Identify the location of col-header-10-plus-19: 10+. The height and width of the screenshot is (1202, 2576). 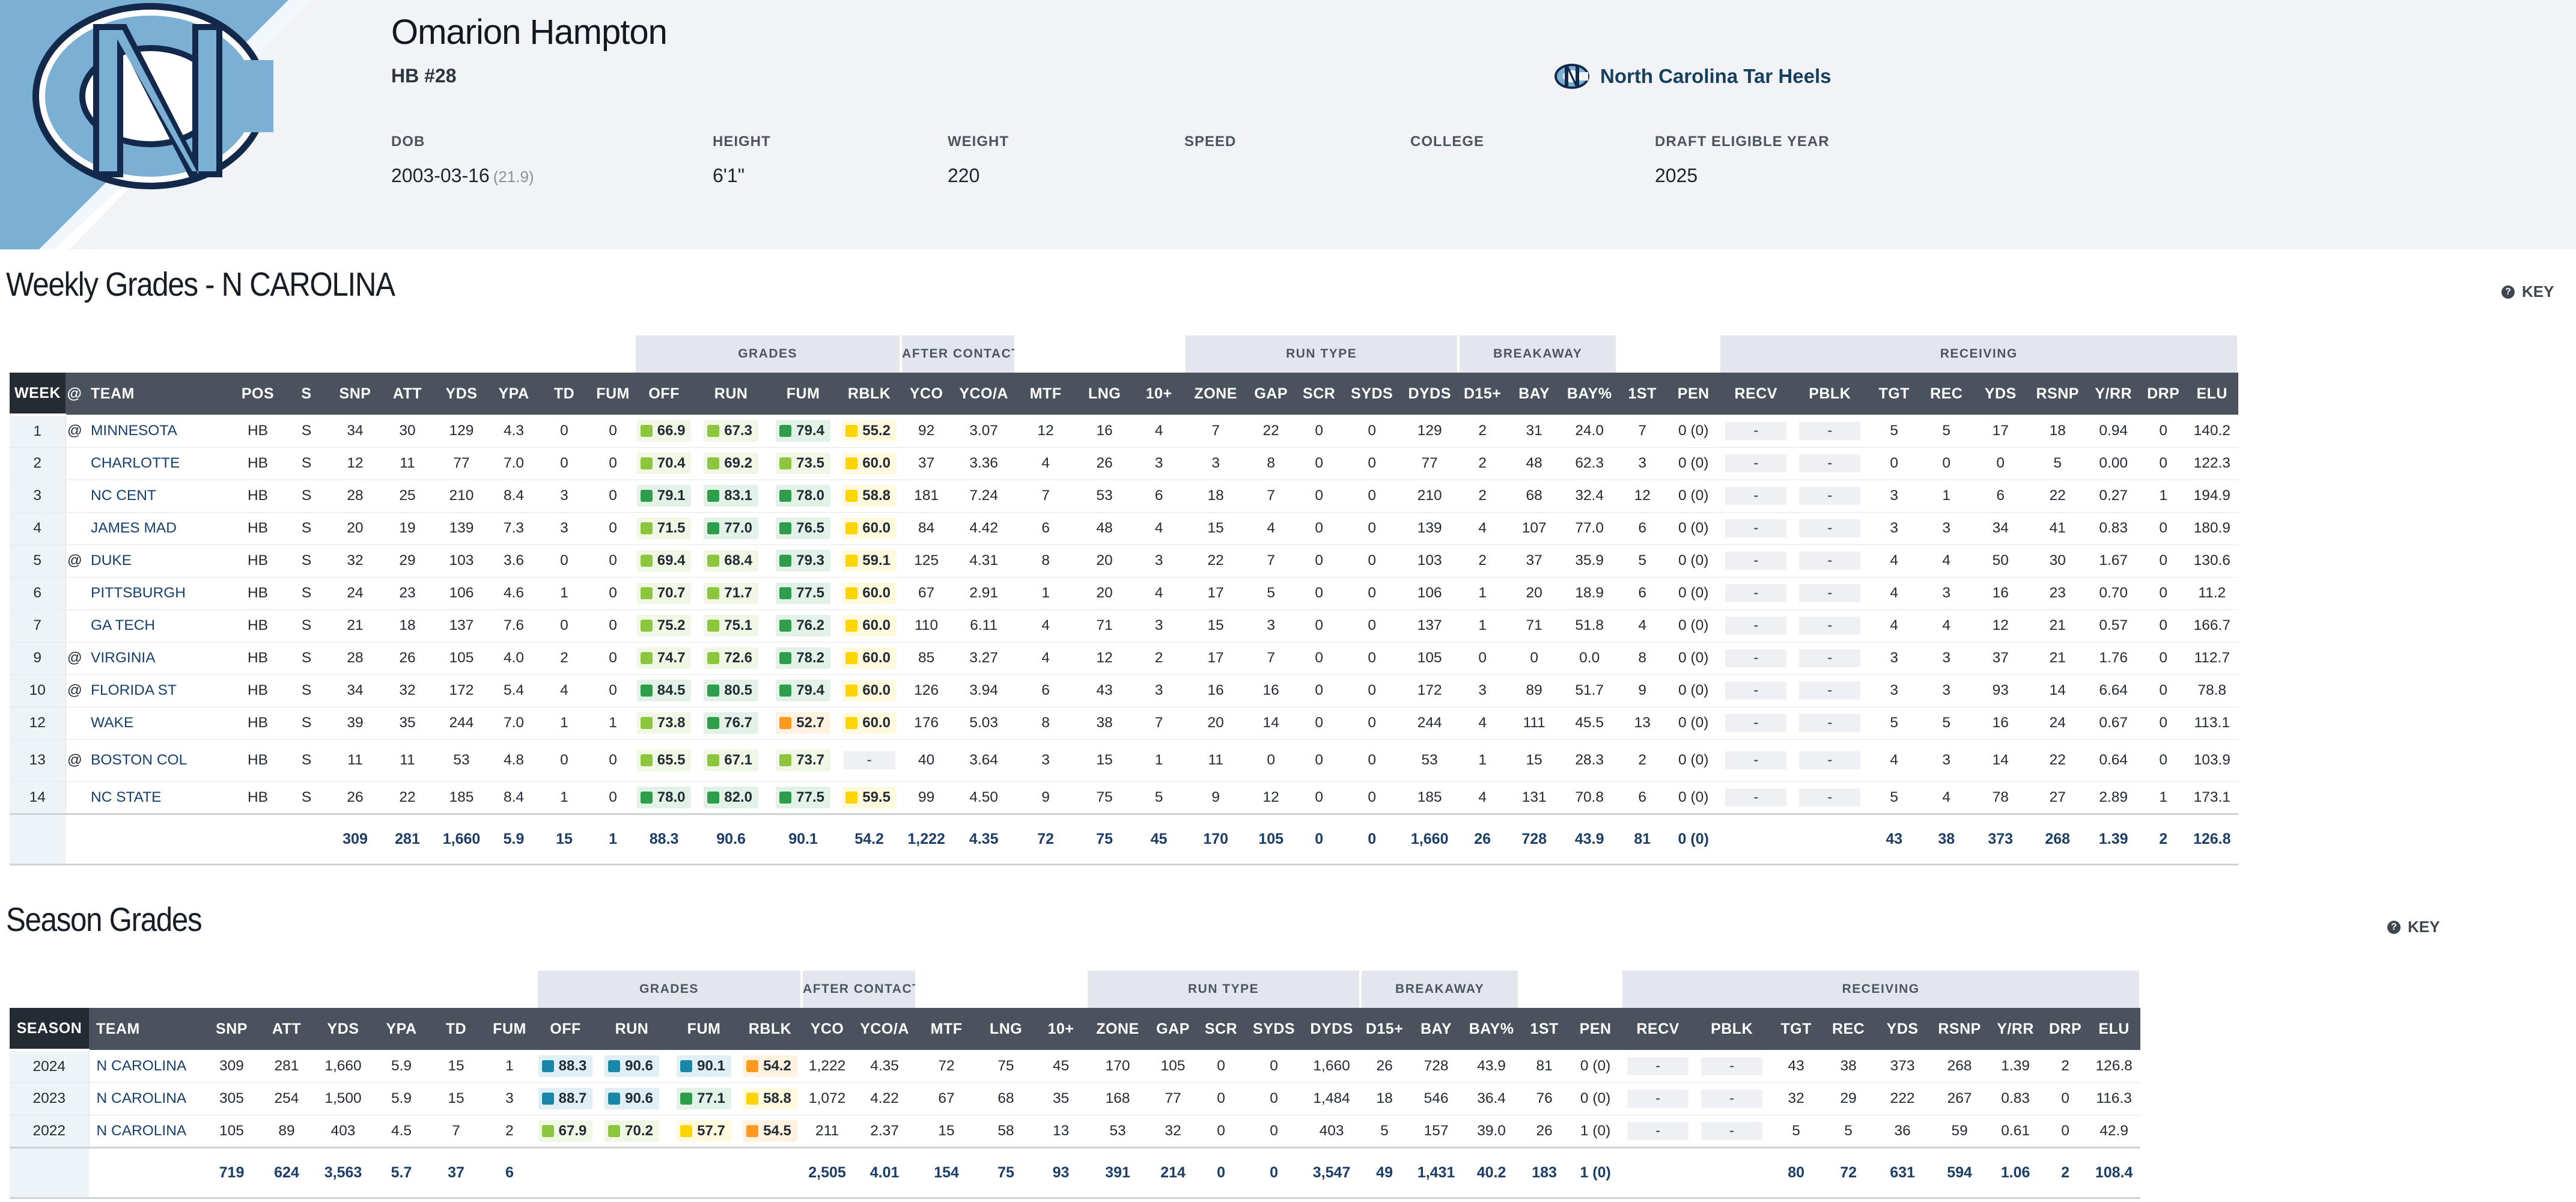
(1159, 394).